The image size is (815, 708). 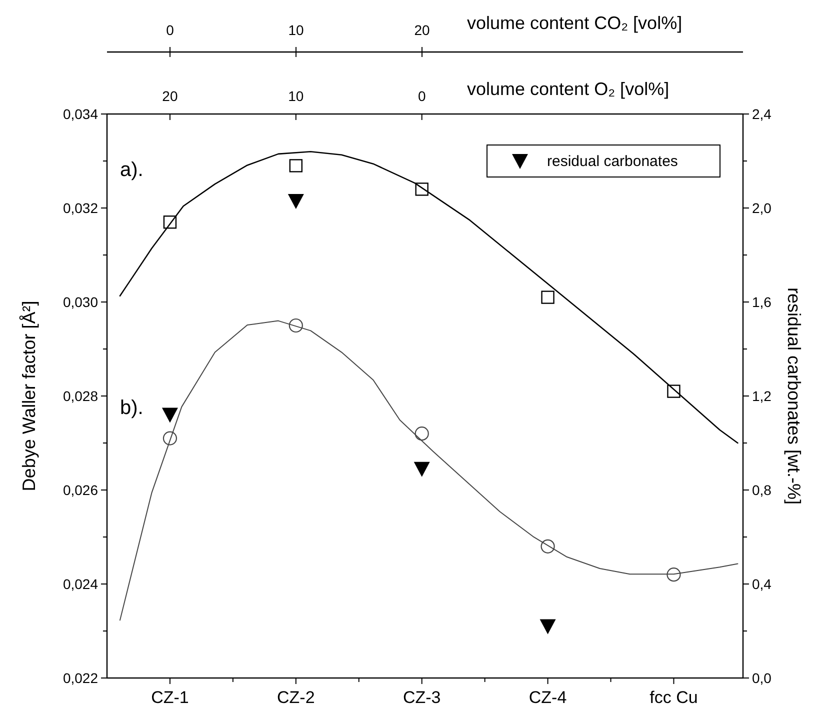 I want to click on y-tick-label: 0,022, so click(x=80, y=678).